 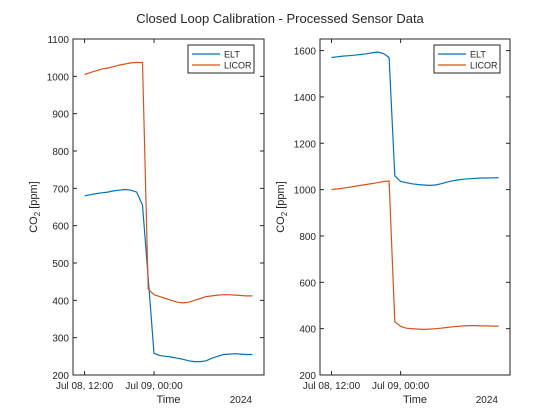 What do you see at coordinates (58, 40) in the screenshot?
I see `y-tick-label: 1100` at bounding box center [58, 40].